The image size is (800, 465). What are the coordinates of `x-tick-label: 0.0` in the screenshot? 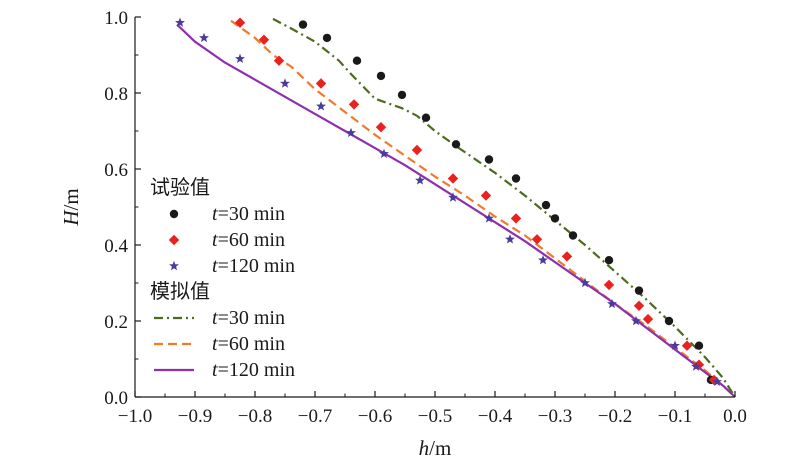 It's located at (735, 416).